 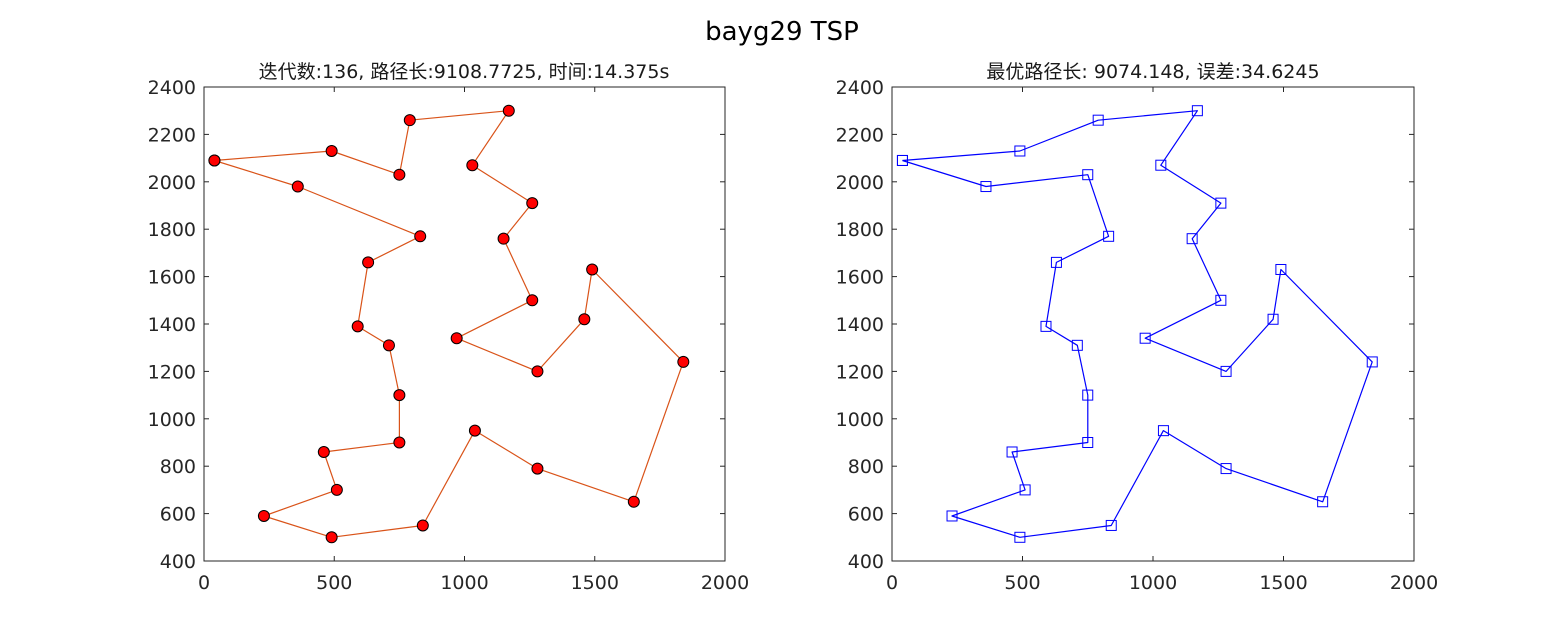 What do you see at coordinates (1152, 72) in the screenshot?
I see `right-plot-title: 最优路径长: 9074.148, 误差:34.6245` at bounding box center [1152, 72].